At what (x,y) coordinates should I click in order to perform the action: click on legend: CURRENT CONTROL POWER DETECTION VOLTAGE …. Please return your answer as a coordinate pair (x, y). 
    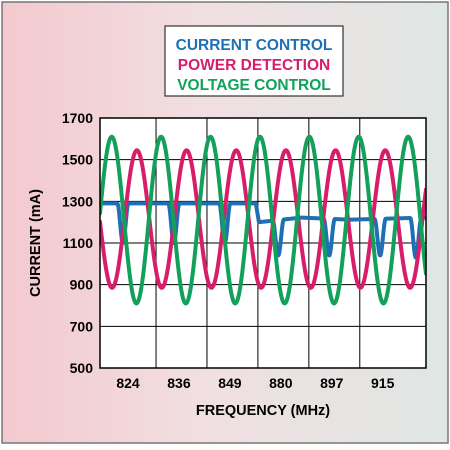
    Looking at the image, I should click on (254, 61).